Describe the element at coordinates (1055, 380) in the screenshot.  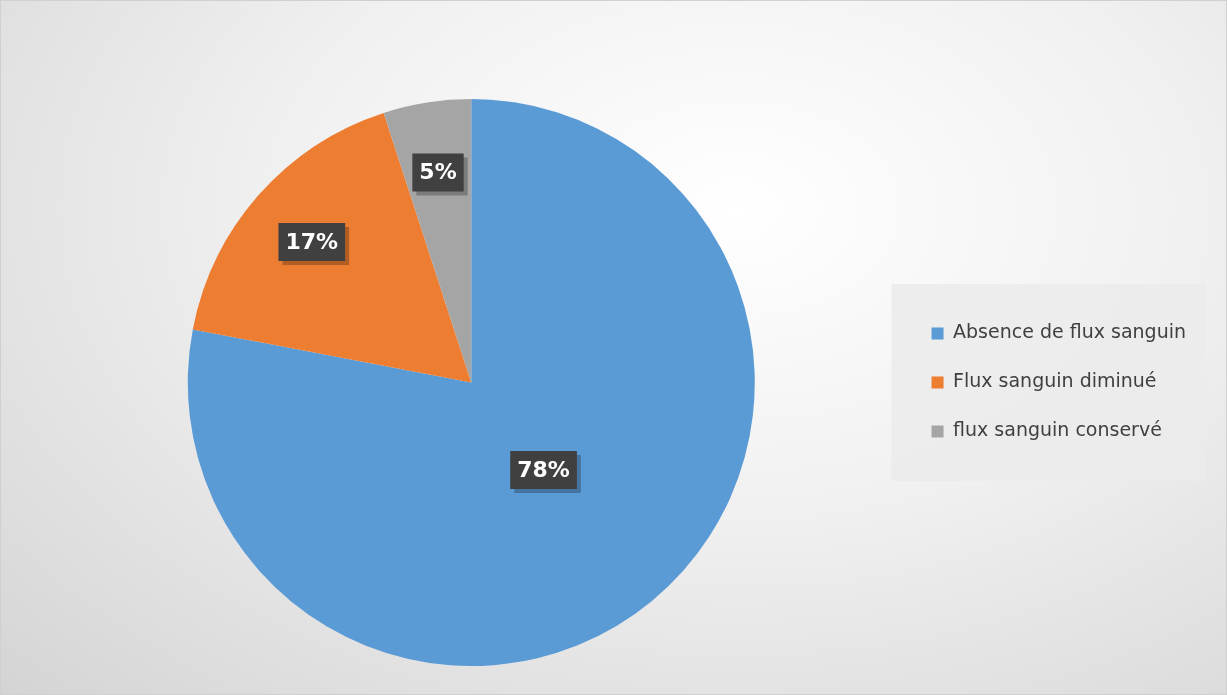
I see `legend-label: Flux sanguin diminué` at that location.